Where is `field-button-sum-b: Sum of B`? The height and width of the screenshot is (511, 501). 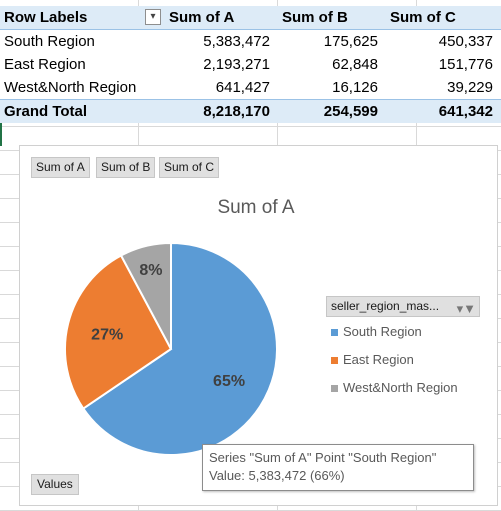
field-button-sum-b: Sum of B is located at coordinates (126, 167).